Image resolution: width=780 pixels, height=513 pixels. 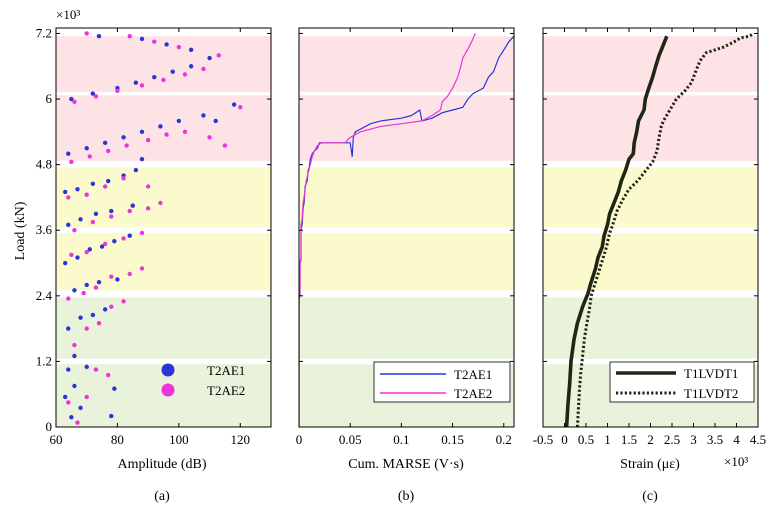 I want to click on legend-marker-t2ae1, so click(x=168, y=370).